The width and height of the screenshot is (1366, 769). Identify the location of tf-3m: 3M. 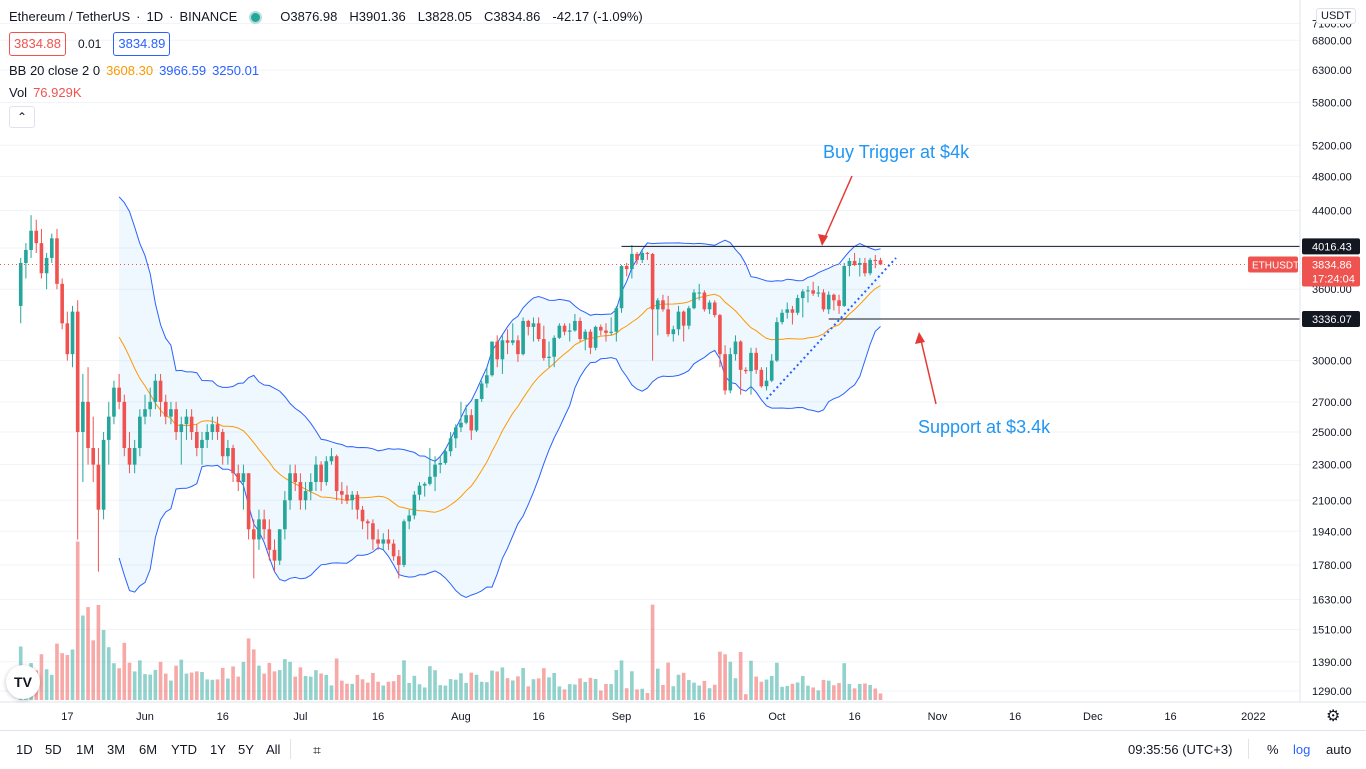
(116, 749).